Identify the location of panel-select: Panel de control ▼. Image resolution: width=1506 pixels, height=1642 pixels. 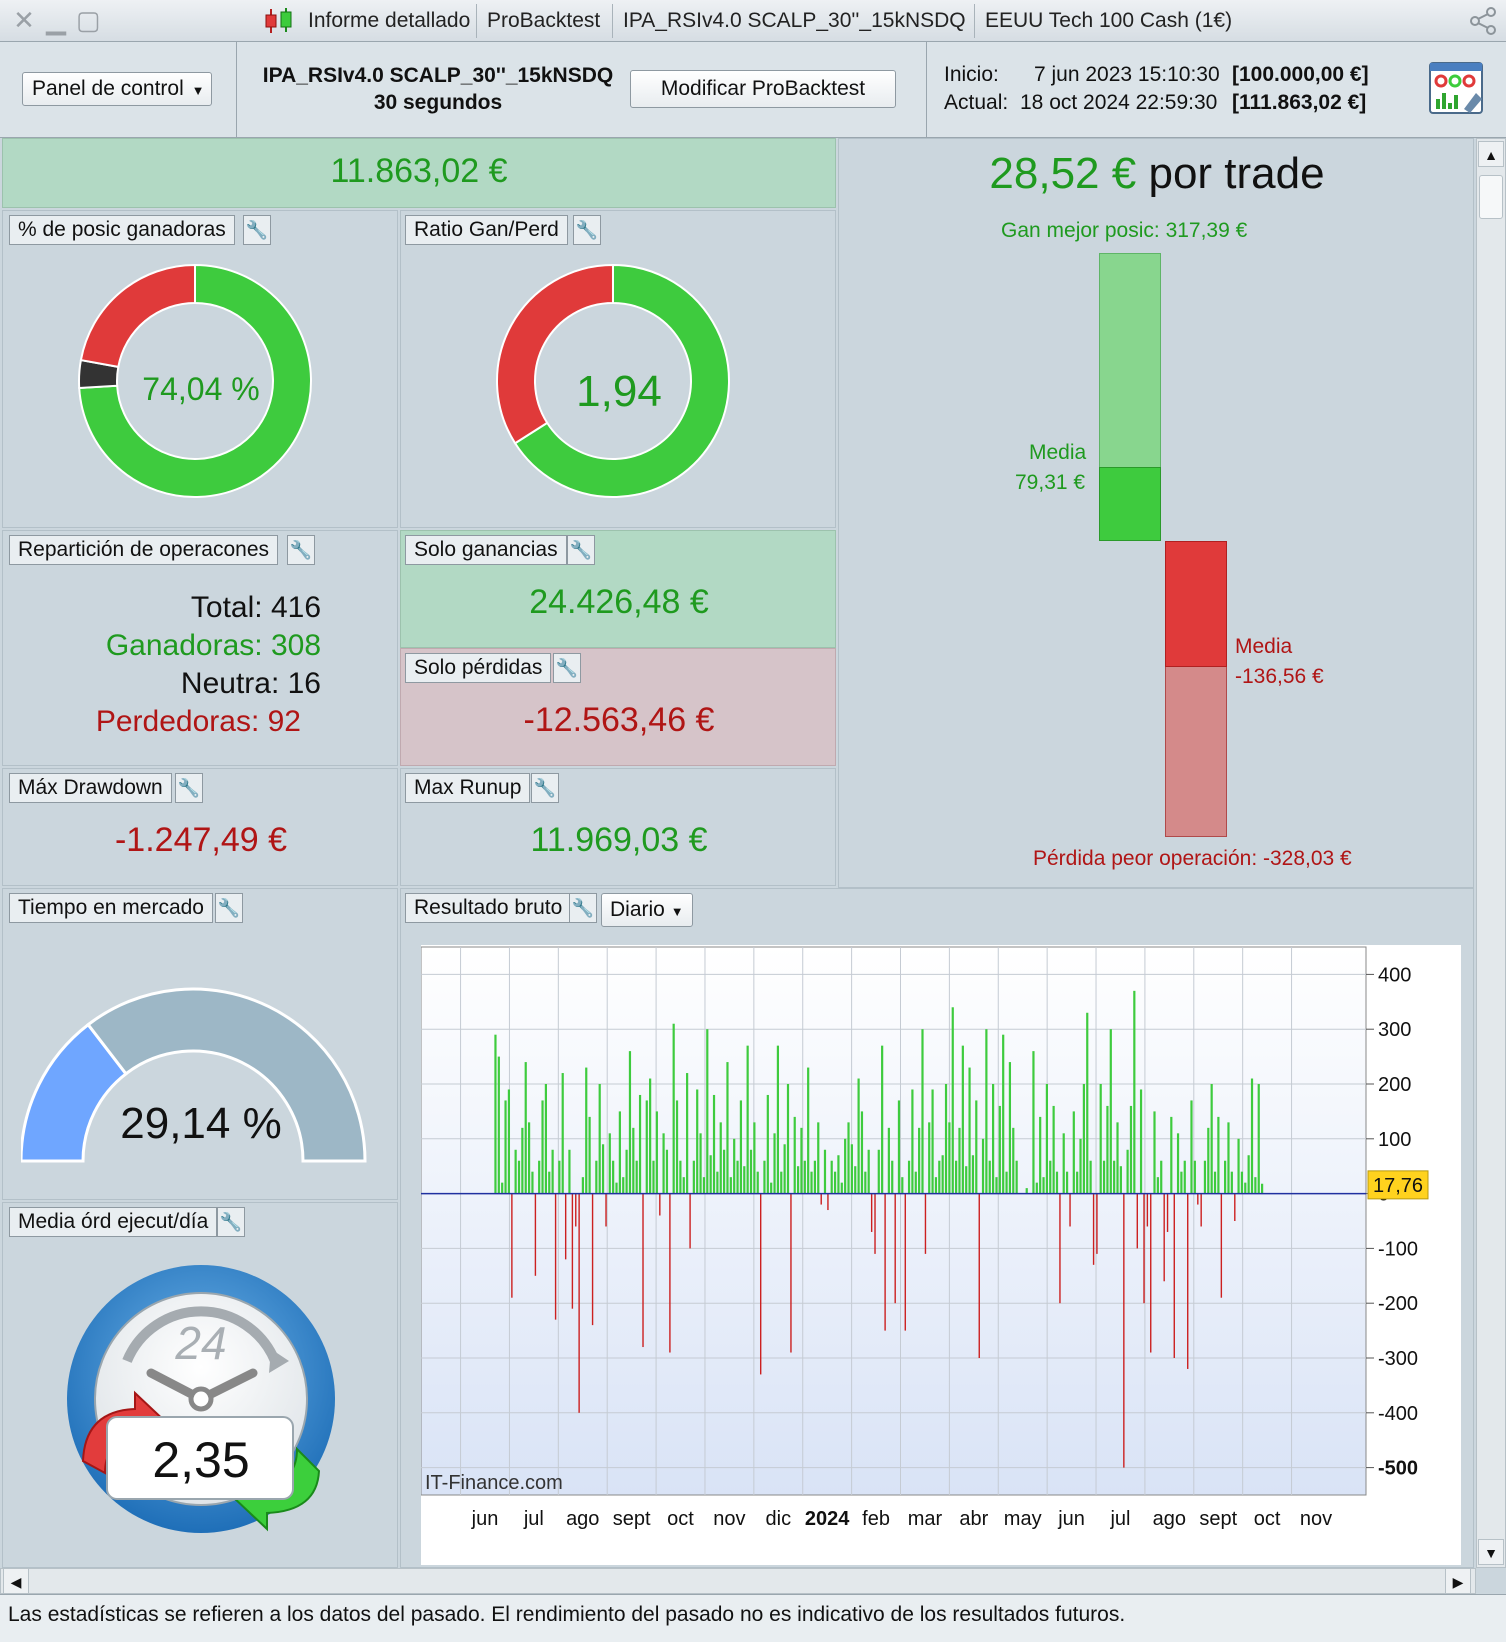
(117, 89).